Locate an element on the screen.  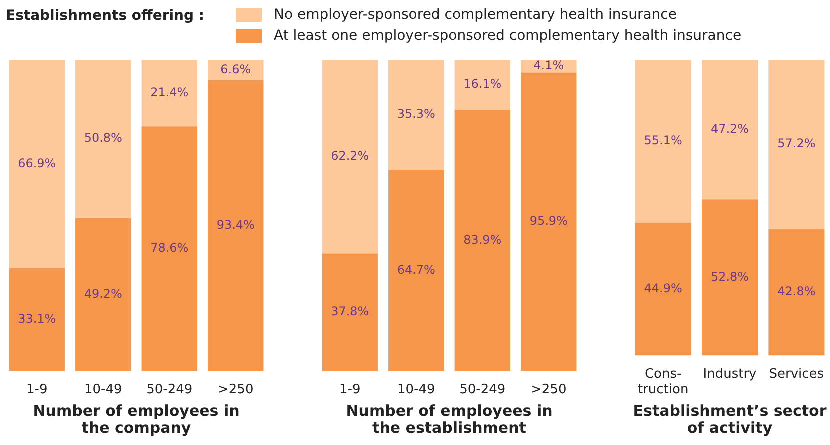
data-label: 93.4% is located at coordinates (235, 225).